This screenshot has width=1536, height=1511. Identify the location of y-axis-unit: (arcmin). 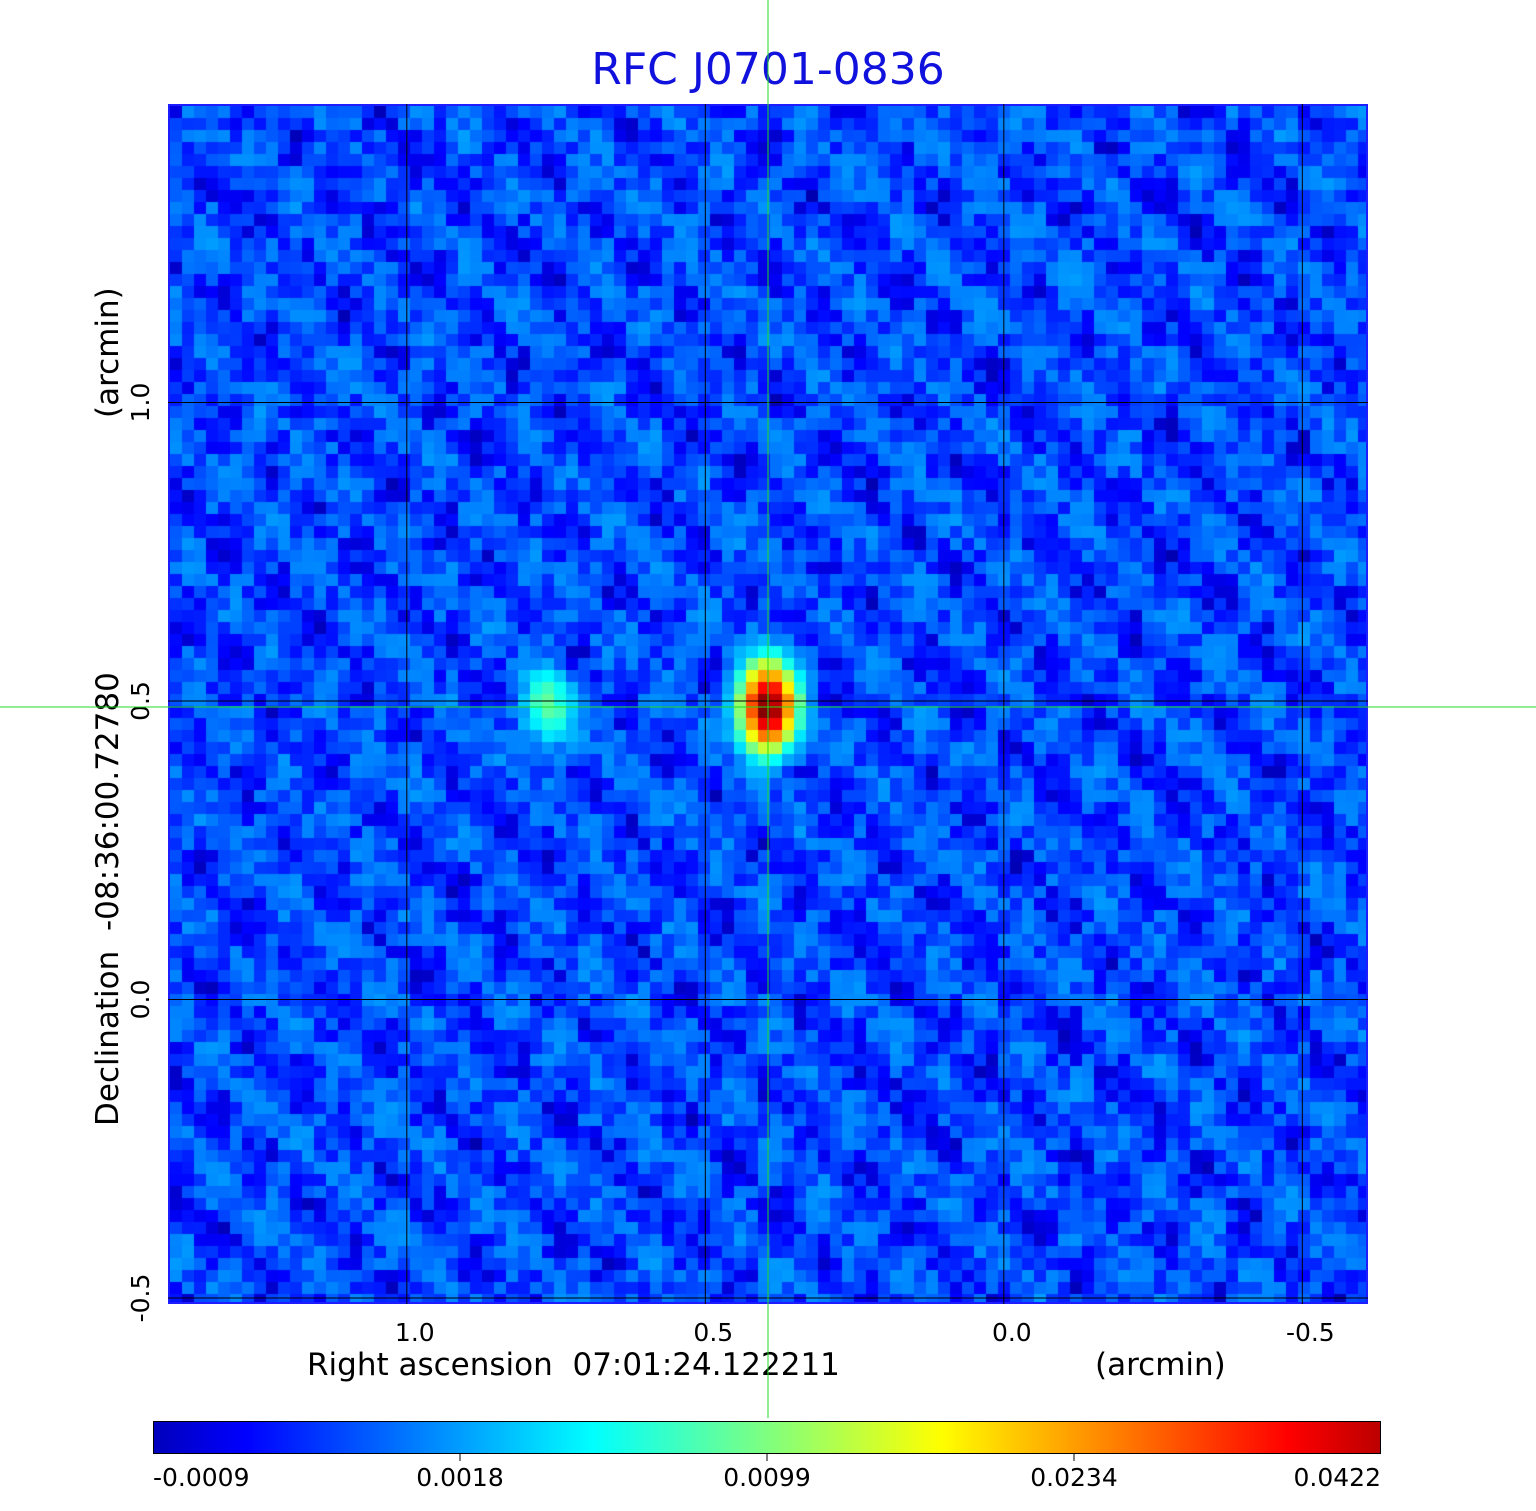
(108, 352).